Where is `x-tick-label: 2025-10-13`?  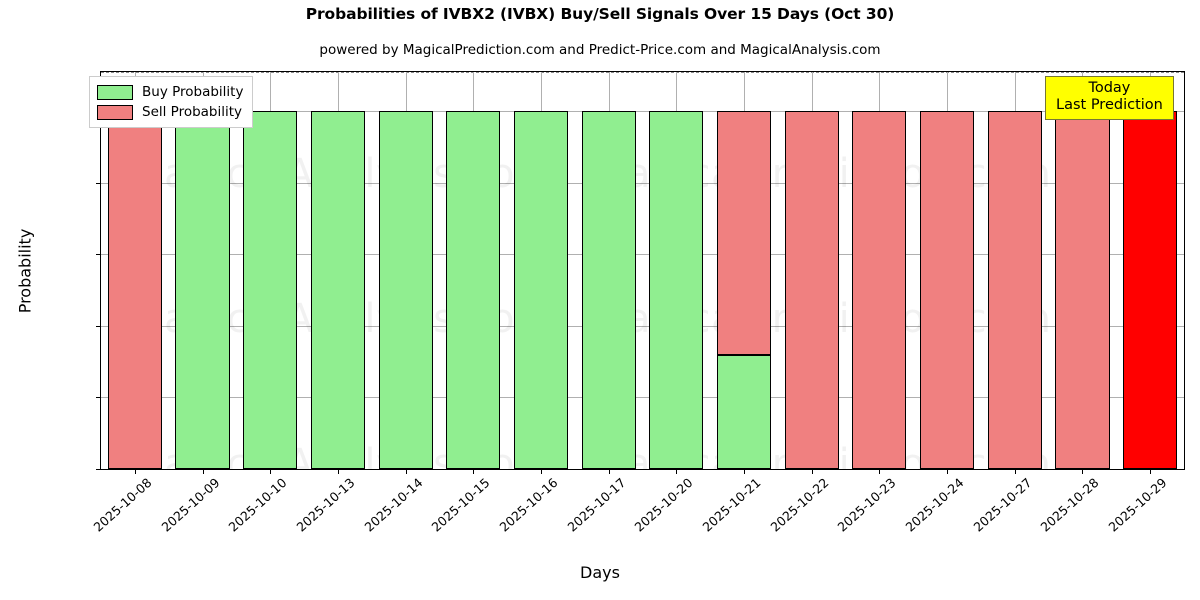
x-tick-label: 2025-10-13 is located at coordinates (325, 504).